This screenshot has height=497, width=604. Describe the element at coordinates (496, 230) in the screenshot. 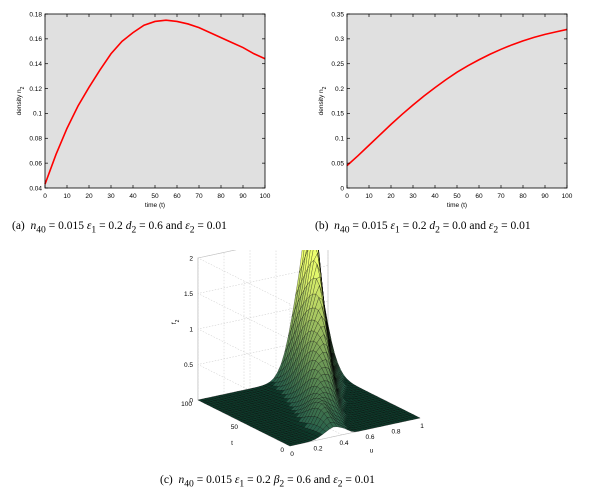

I see `caption-b-eps2-sub: 2` at that location.